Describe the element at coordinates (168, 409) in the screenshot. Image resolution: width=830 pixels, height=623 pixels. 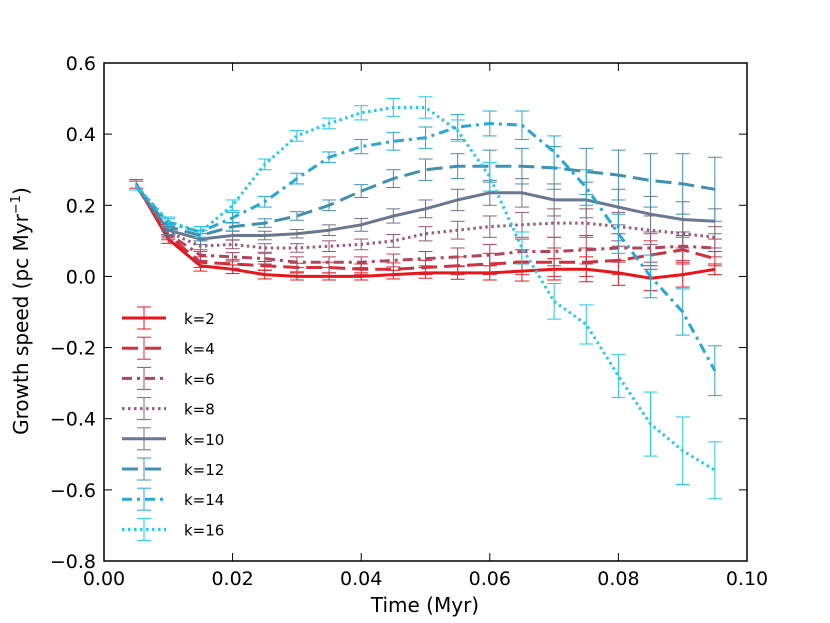
I see `legend-item-k=8: k=8` at that location.